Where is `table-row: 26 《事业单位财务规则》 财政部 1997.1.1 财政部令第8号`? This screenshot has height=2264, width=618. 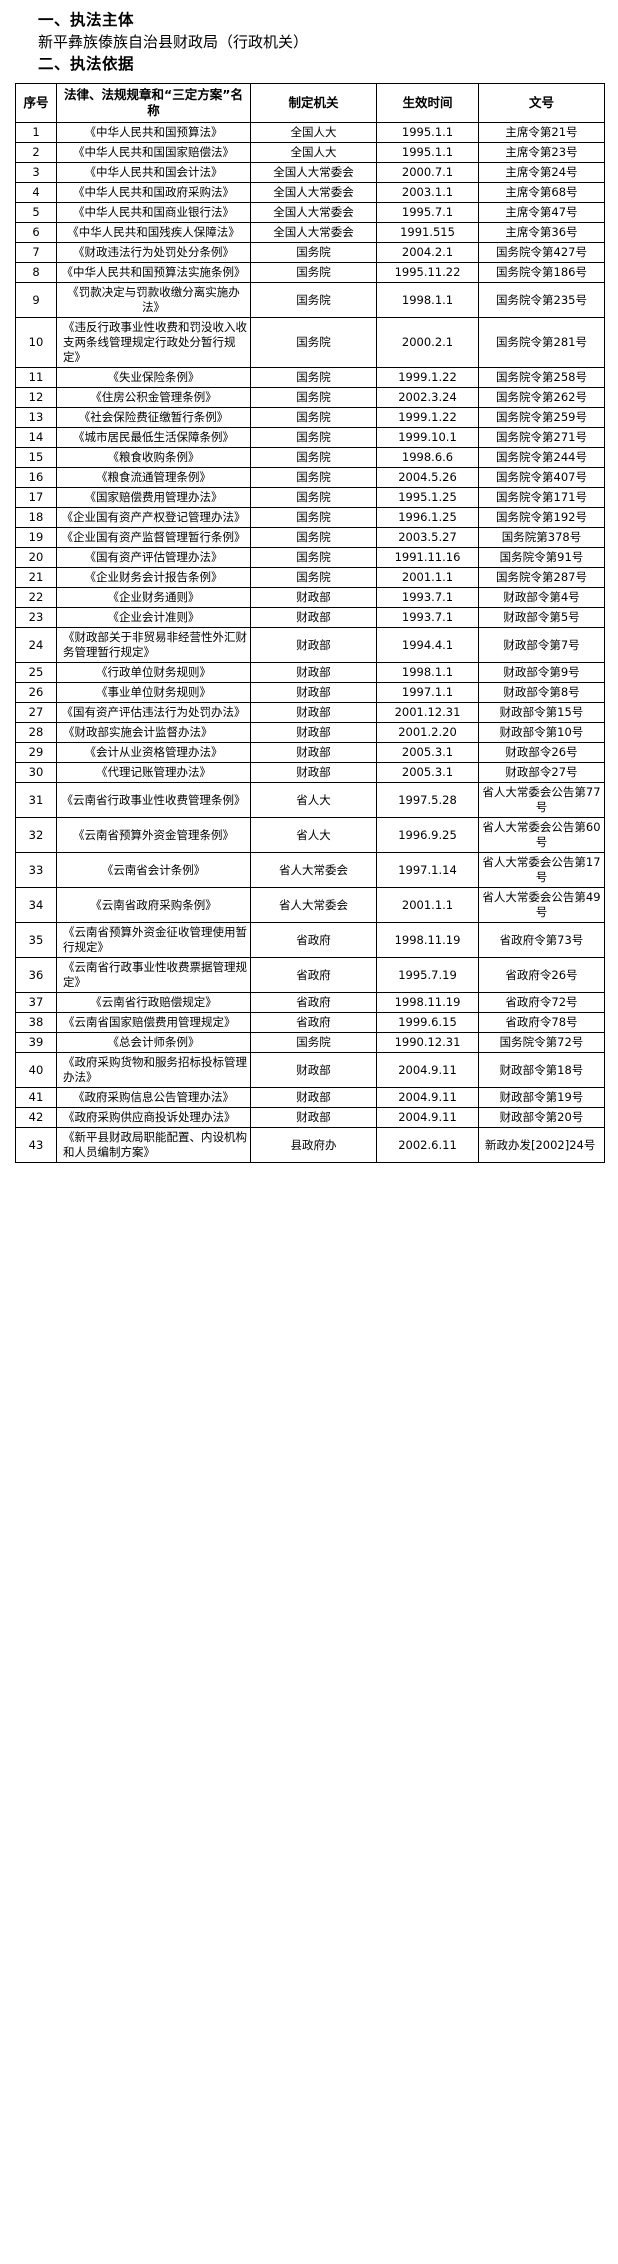 table-row: 26 《事业单位财务规则》 财政部 1997.1.1 财政部令第8号 is located at coordinates (310, 692).